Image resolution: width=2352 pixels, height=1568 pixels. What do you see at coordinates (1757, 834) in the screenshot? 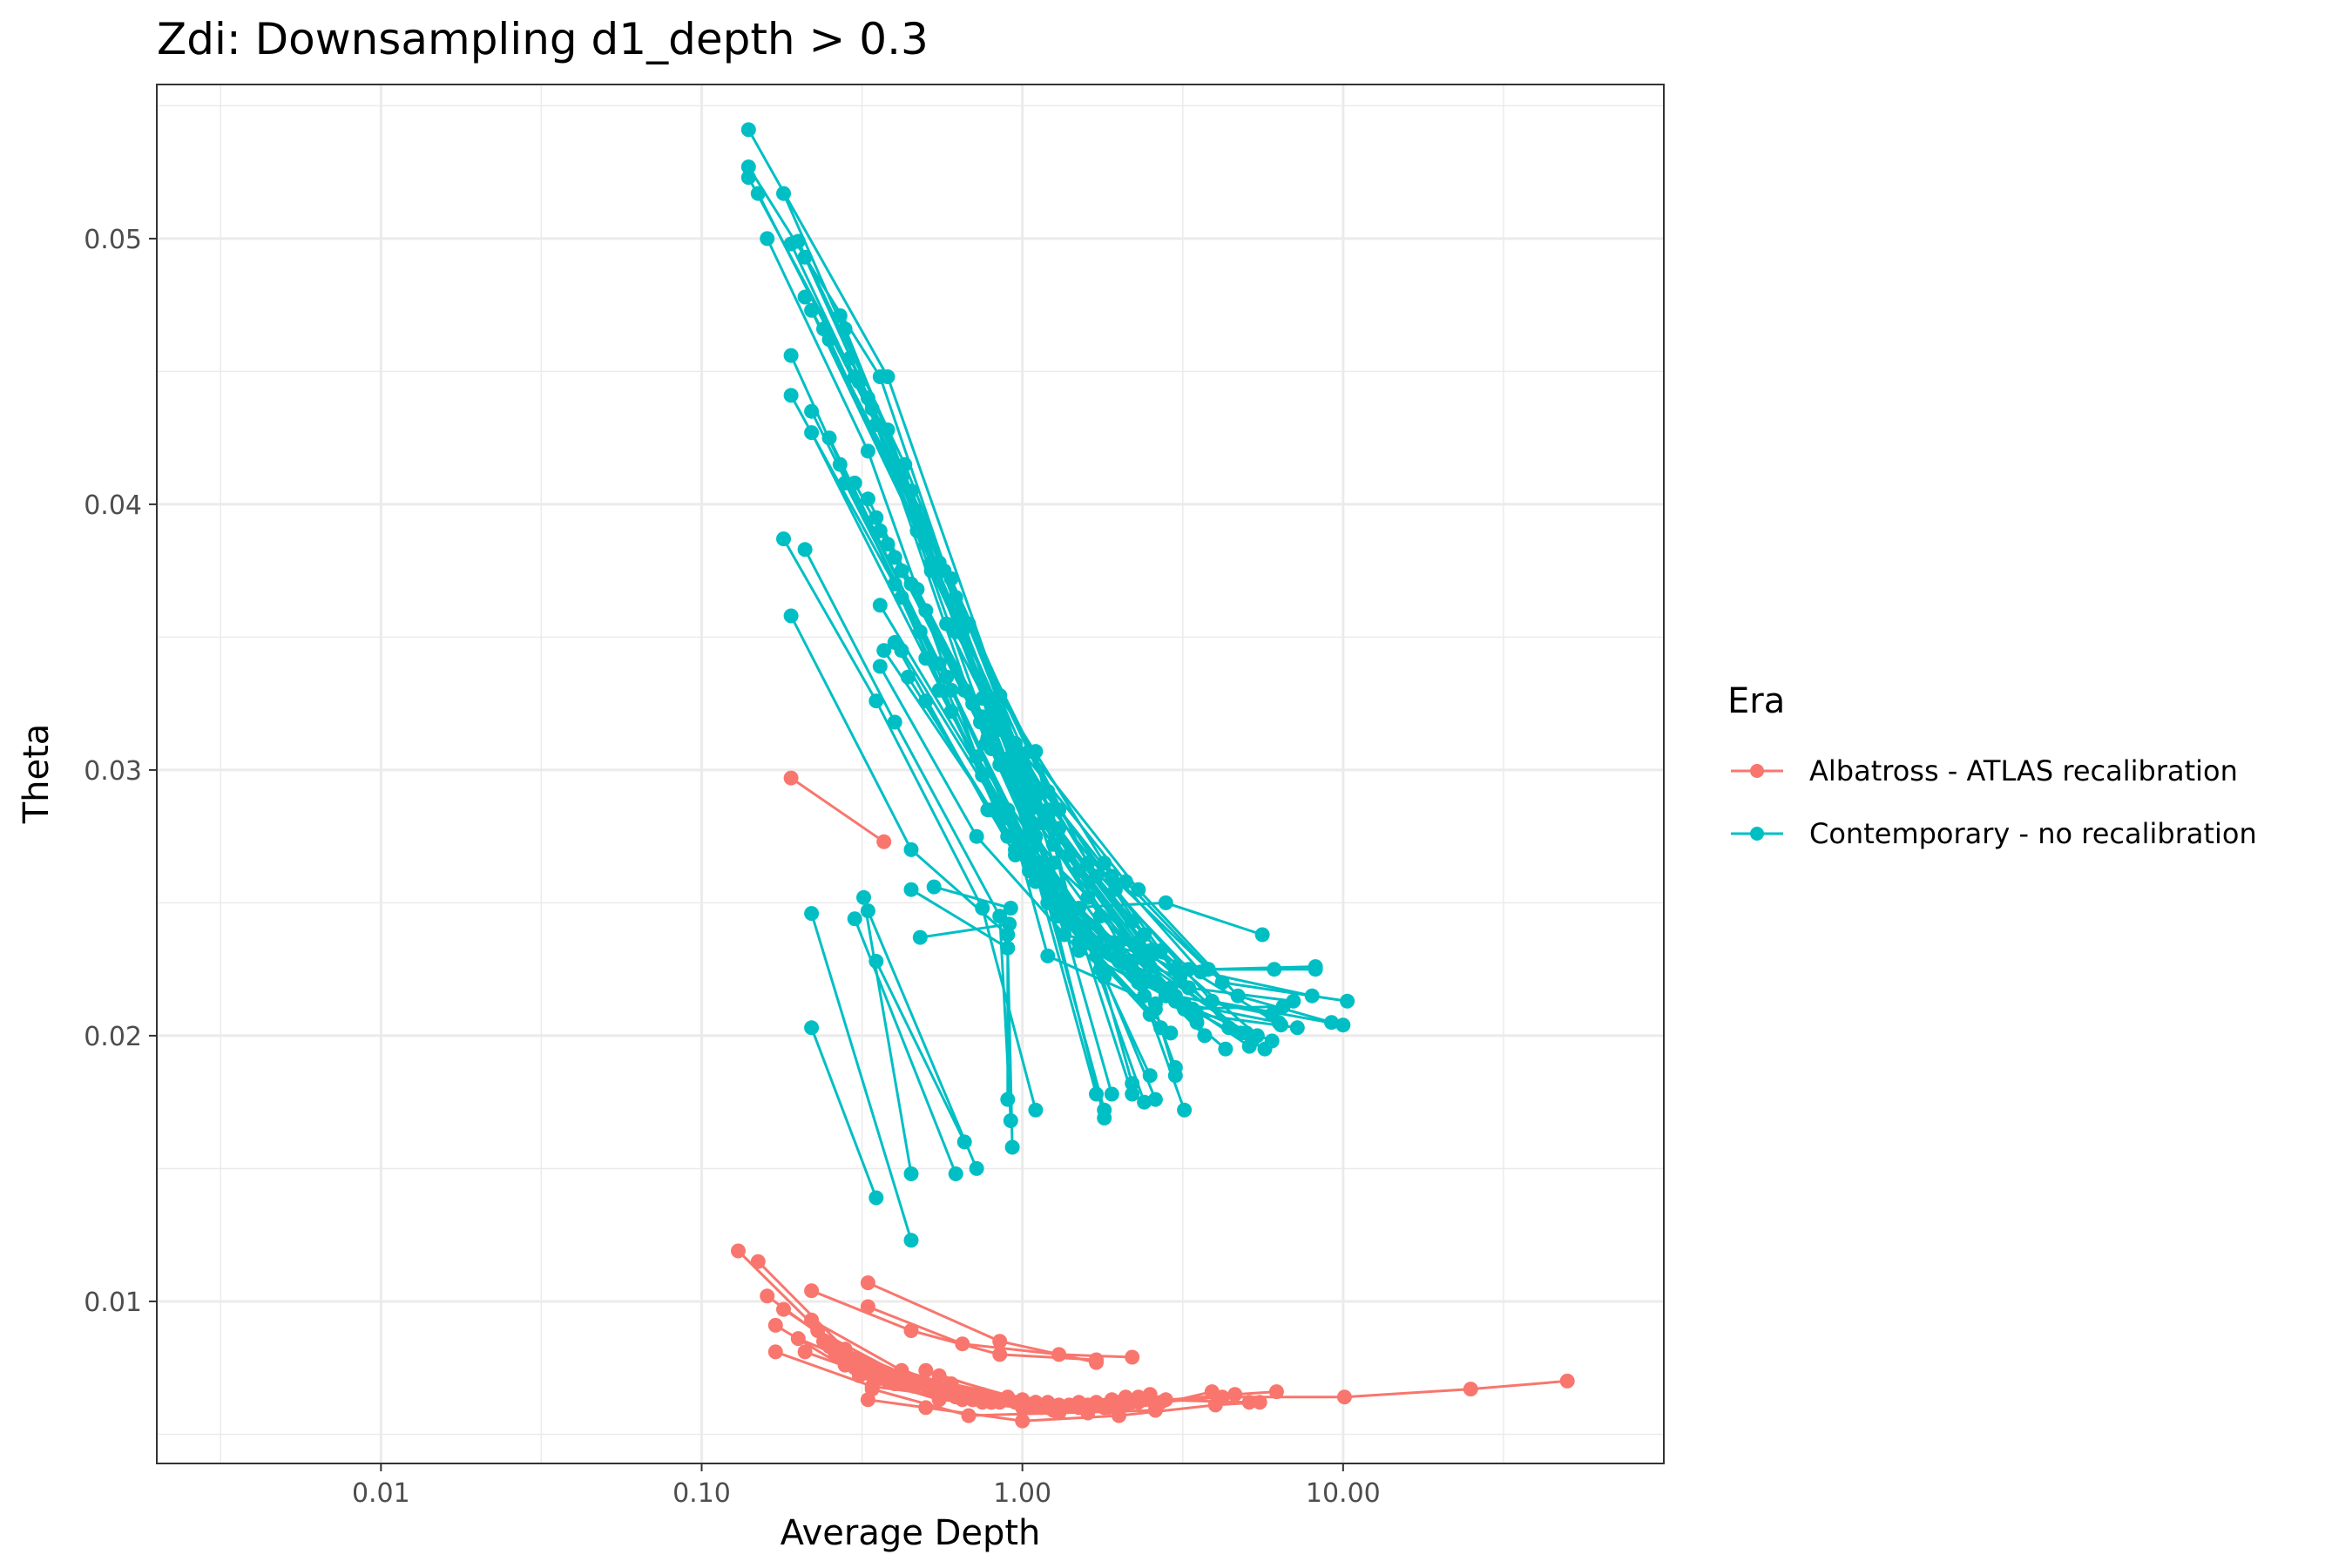
I see `legend-key-contemporary-dot` at bounding box center [1757, 834].